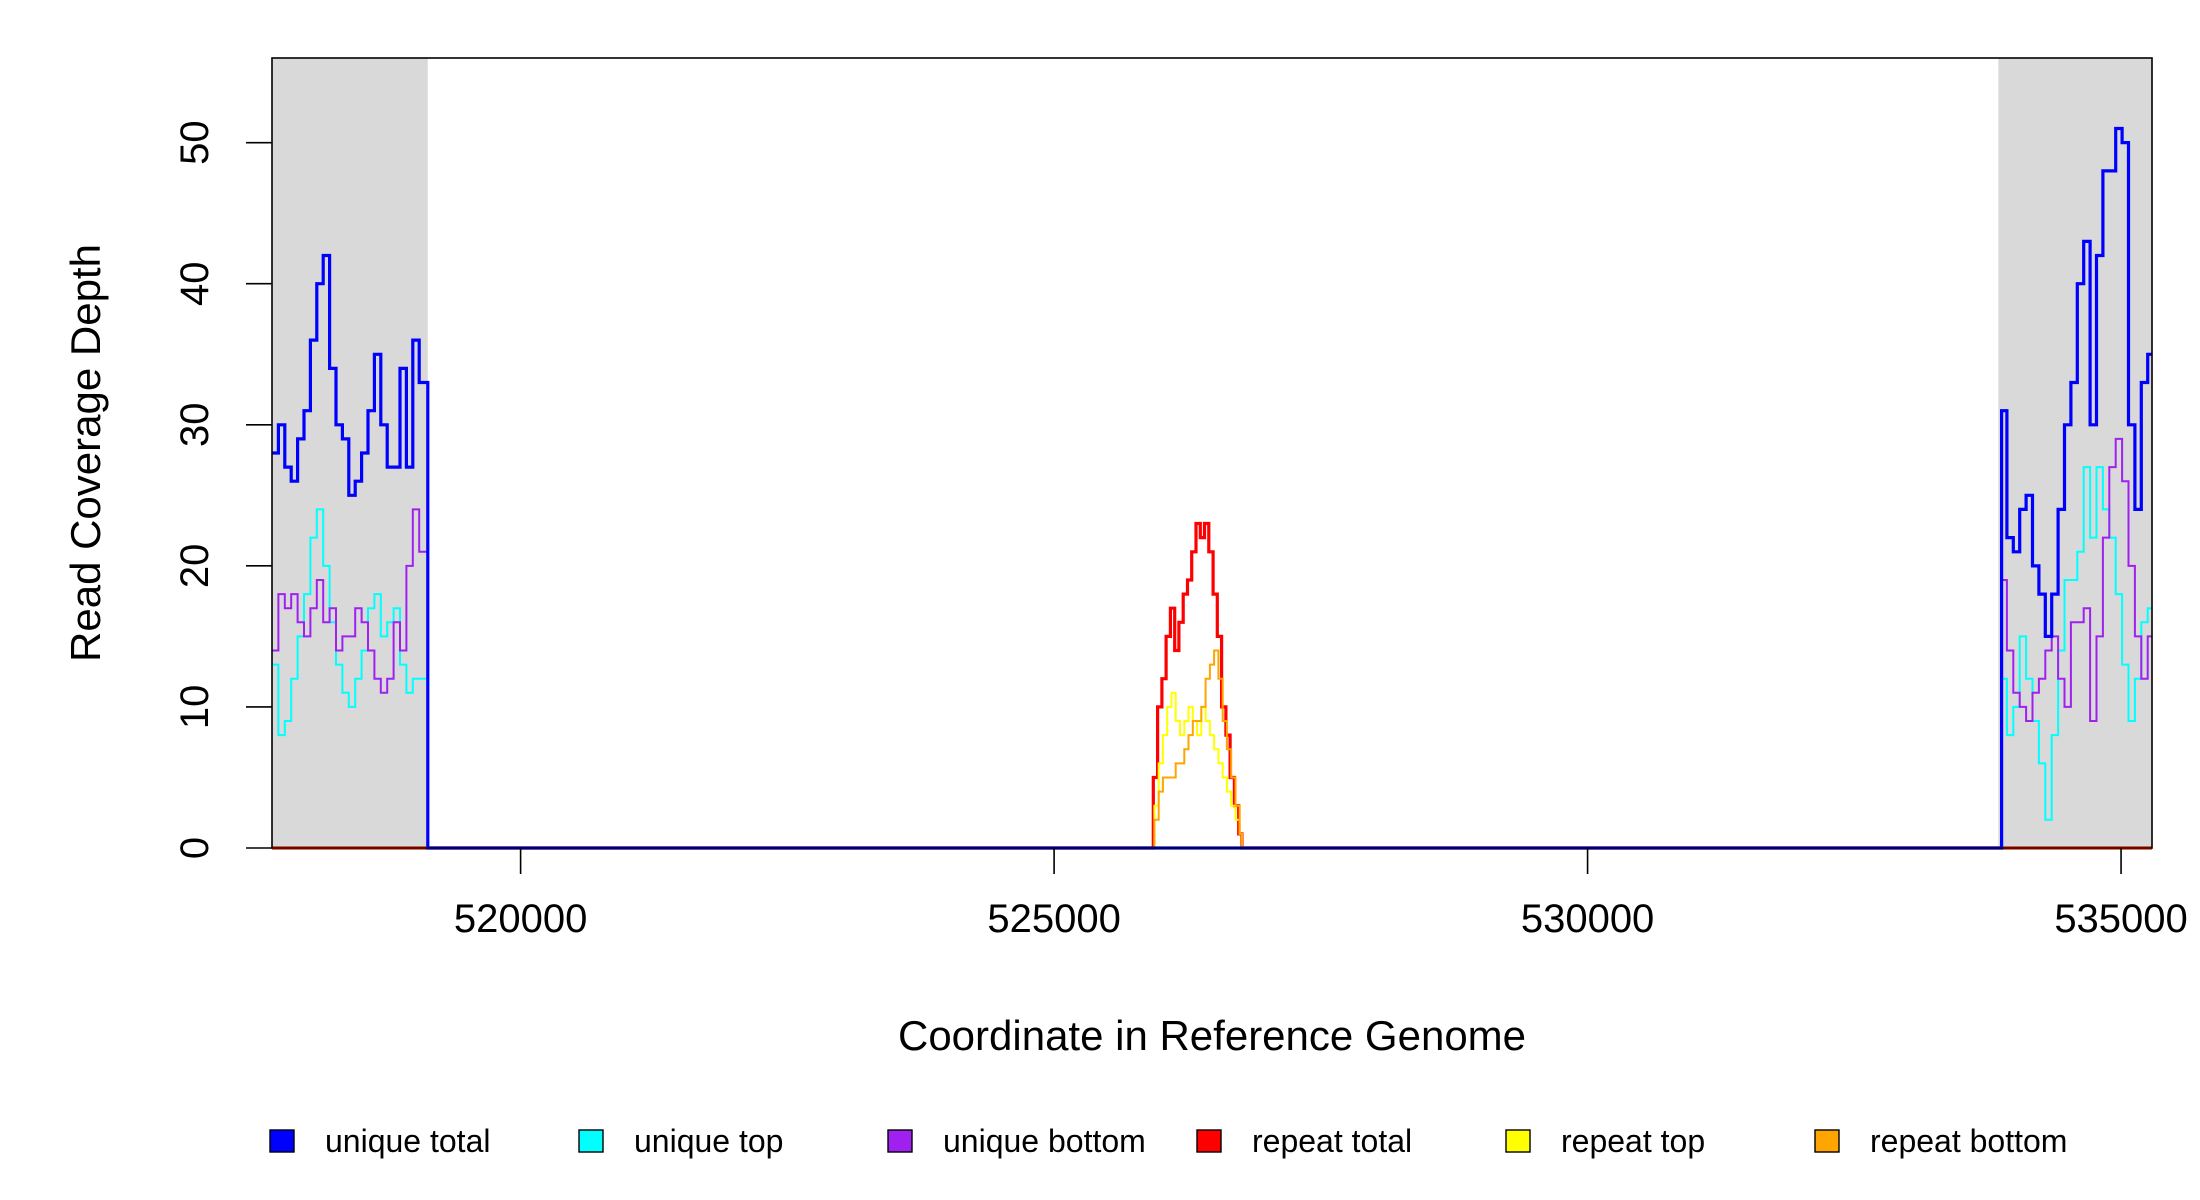 The image size is (2200, 1200). What do you see at coordinates (708, 1141) in the screenshot?
I see `legend-label-unique-top: unique top` at bounding box center [708, 1141].